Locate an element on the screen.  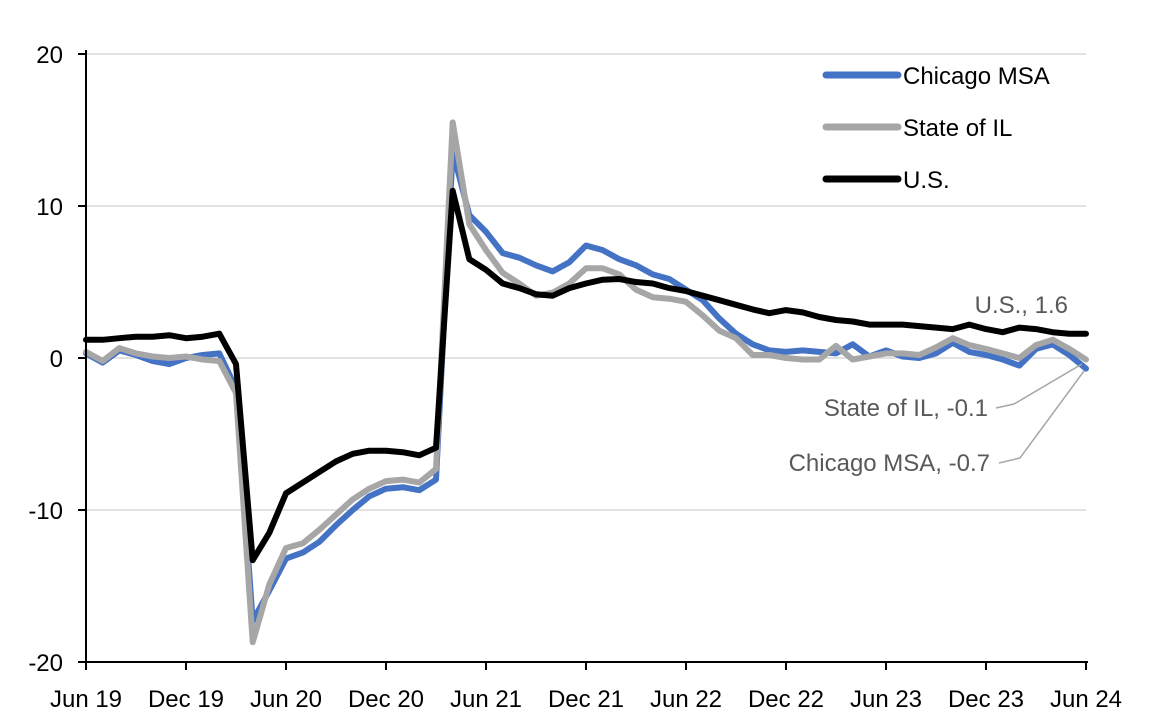
annotation-chicago-msa: Chicago MSA, -0.7 is located at coordinates (889, 463).